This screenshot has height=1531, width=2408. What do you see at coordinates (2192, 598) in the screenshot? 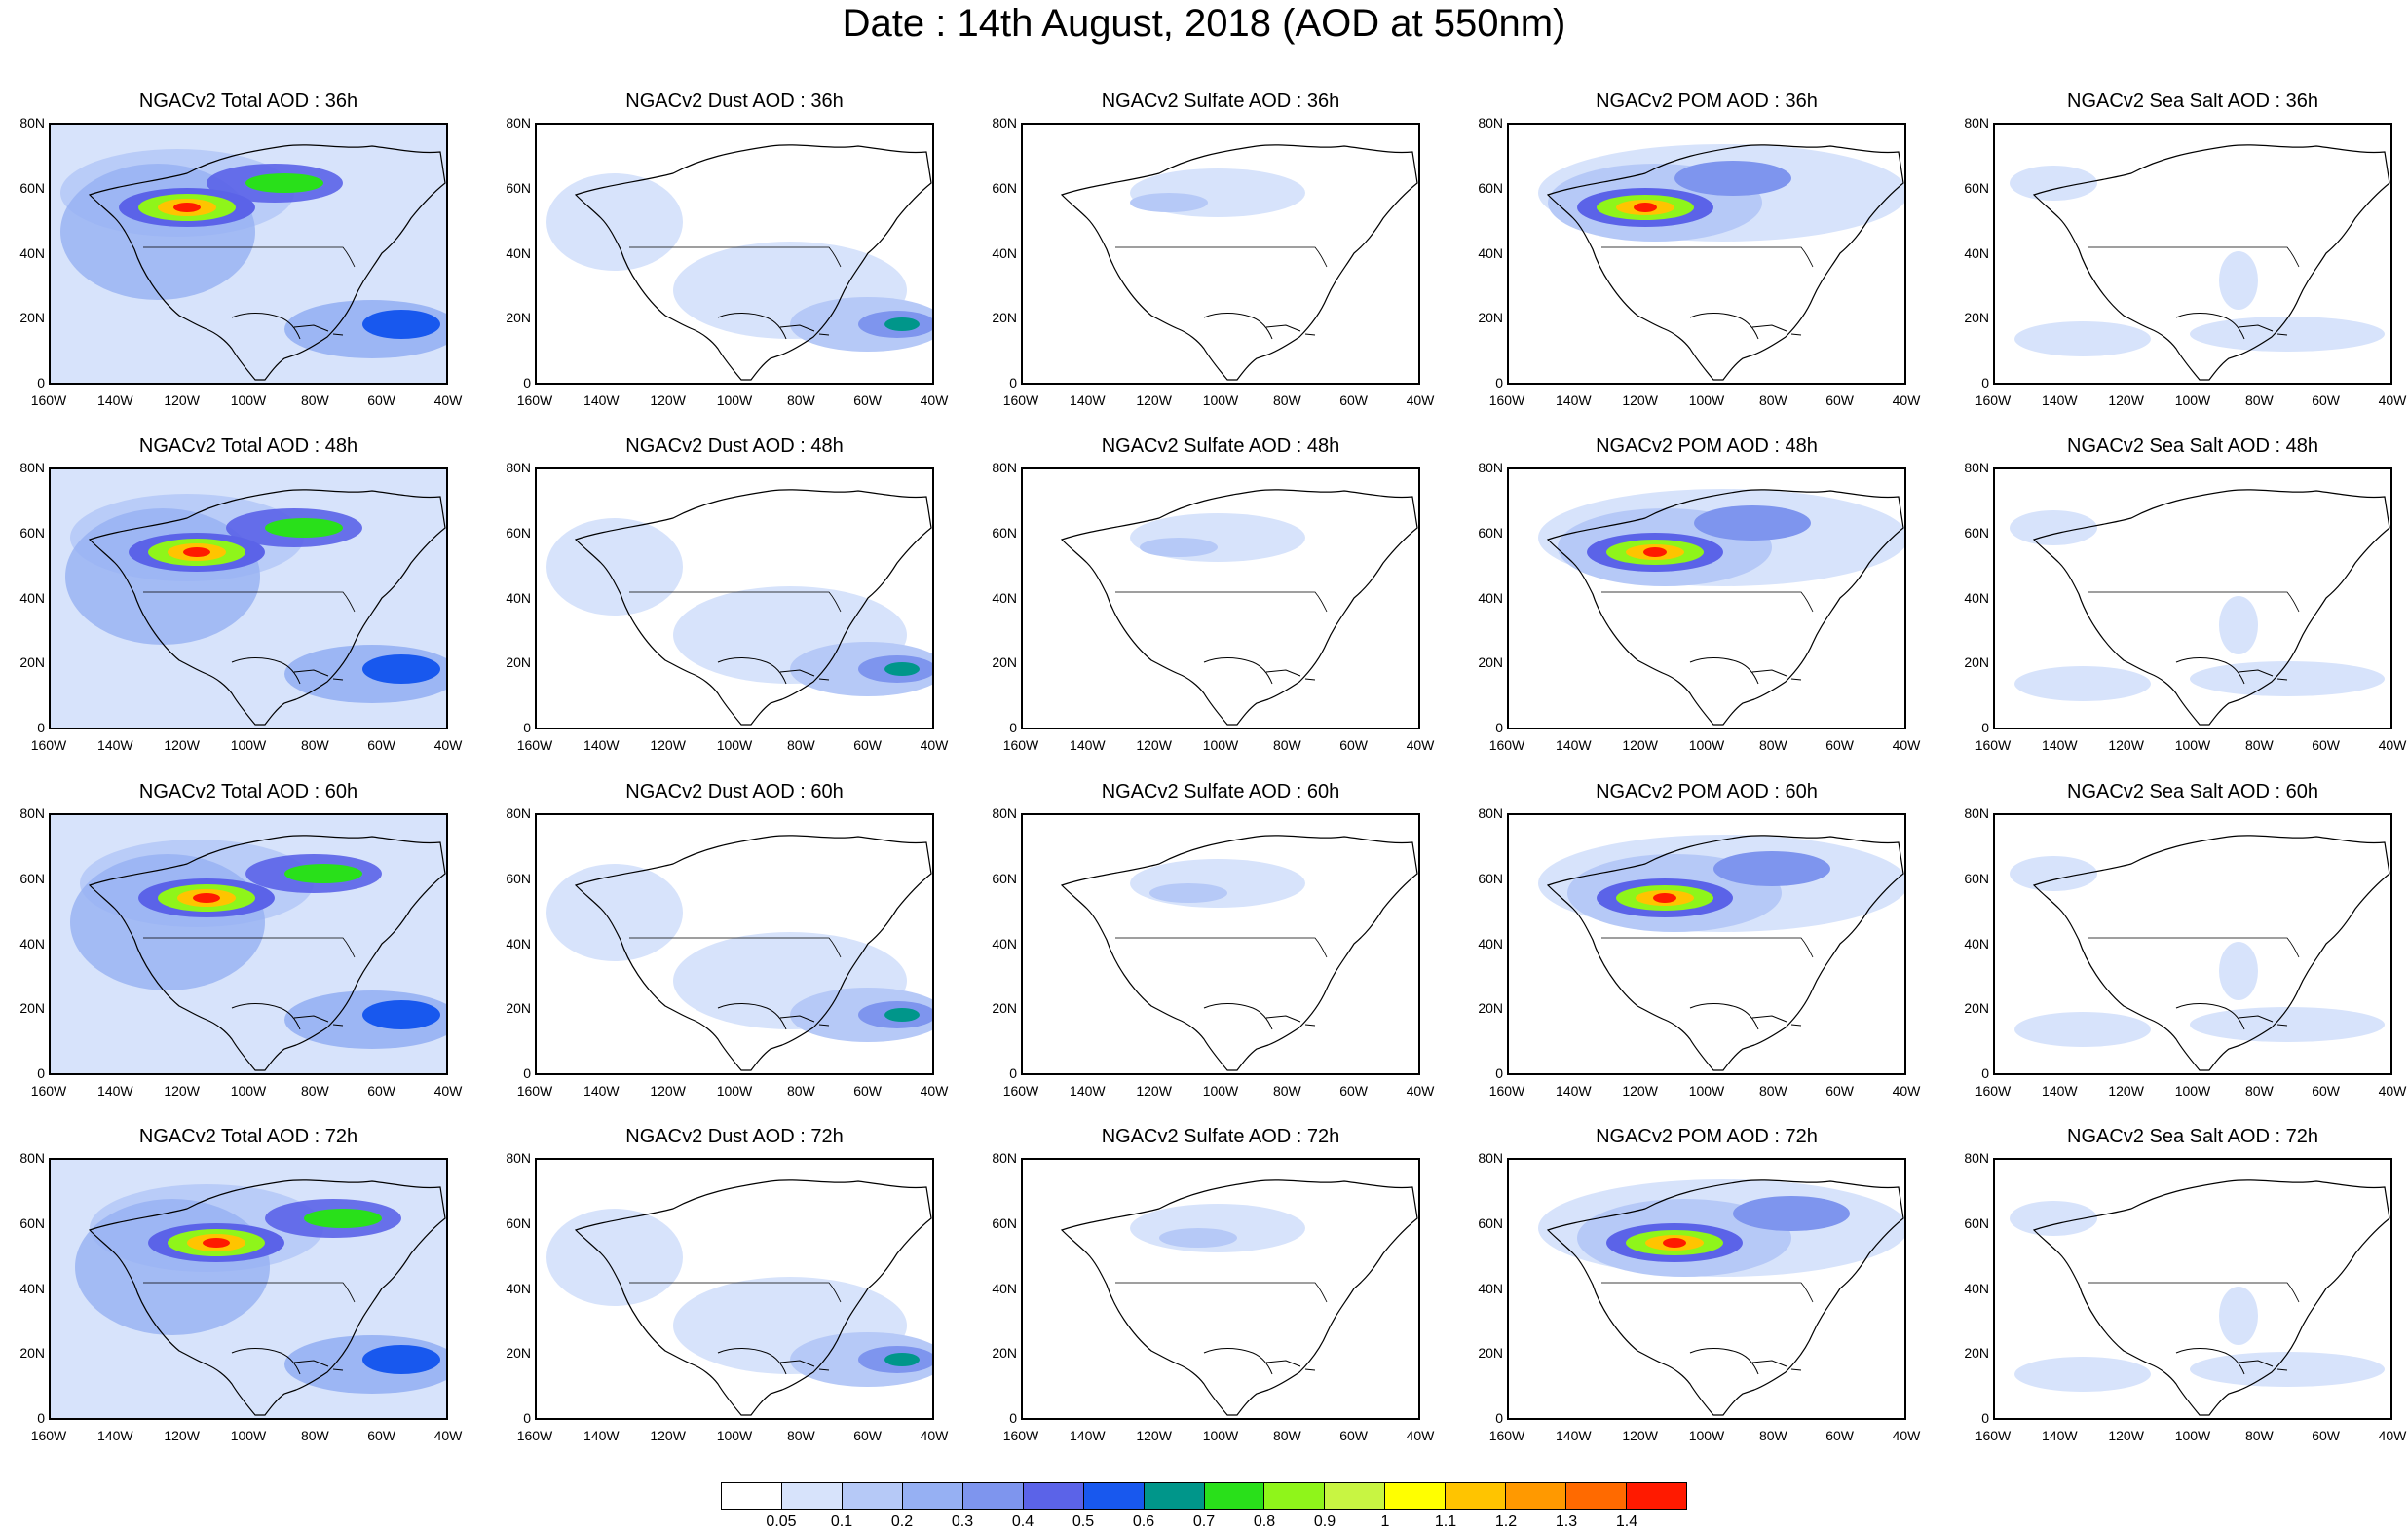
I see `map-panel-seasalt-48h` at bounding box center [2192, 598].